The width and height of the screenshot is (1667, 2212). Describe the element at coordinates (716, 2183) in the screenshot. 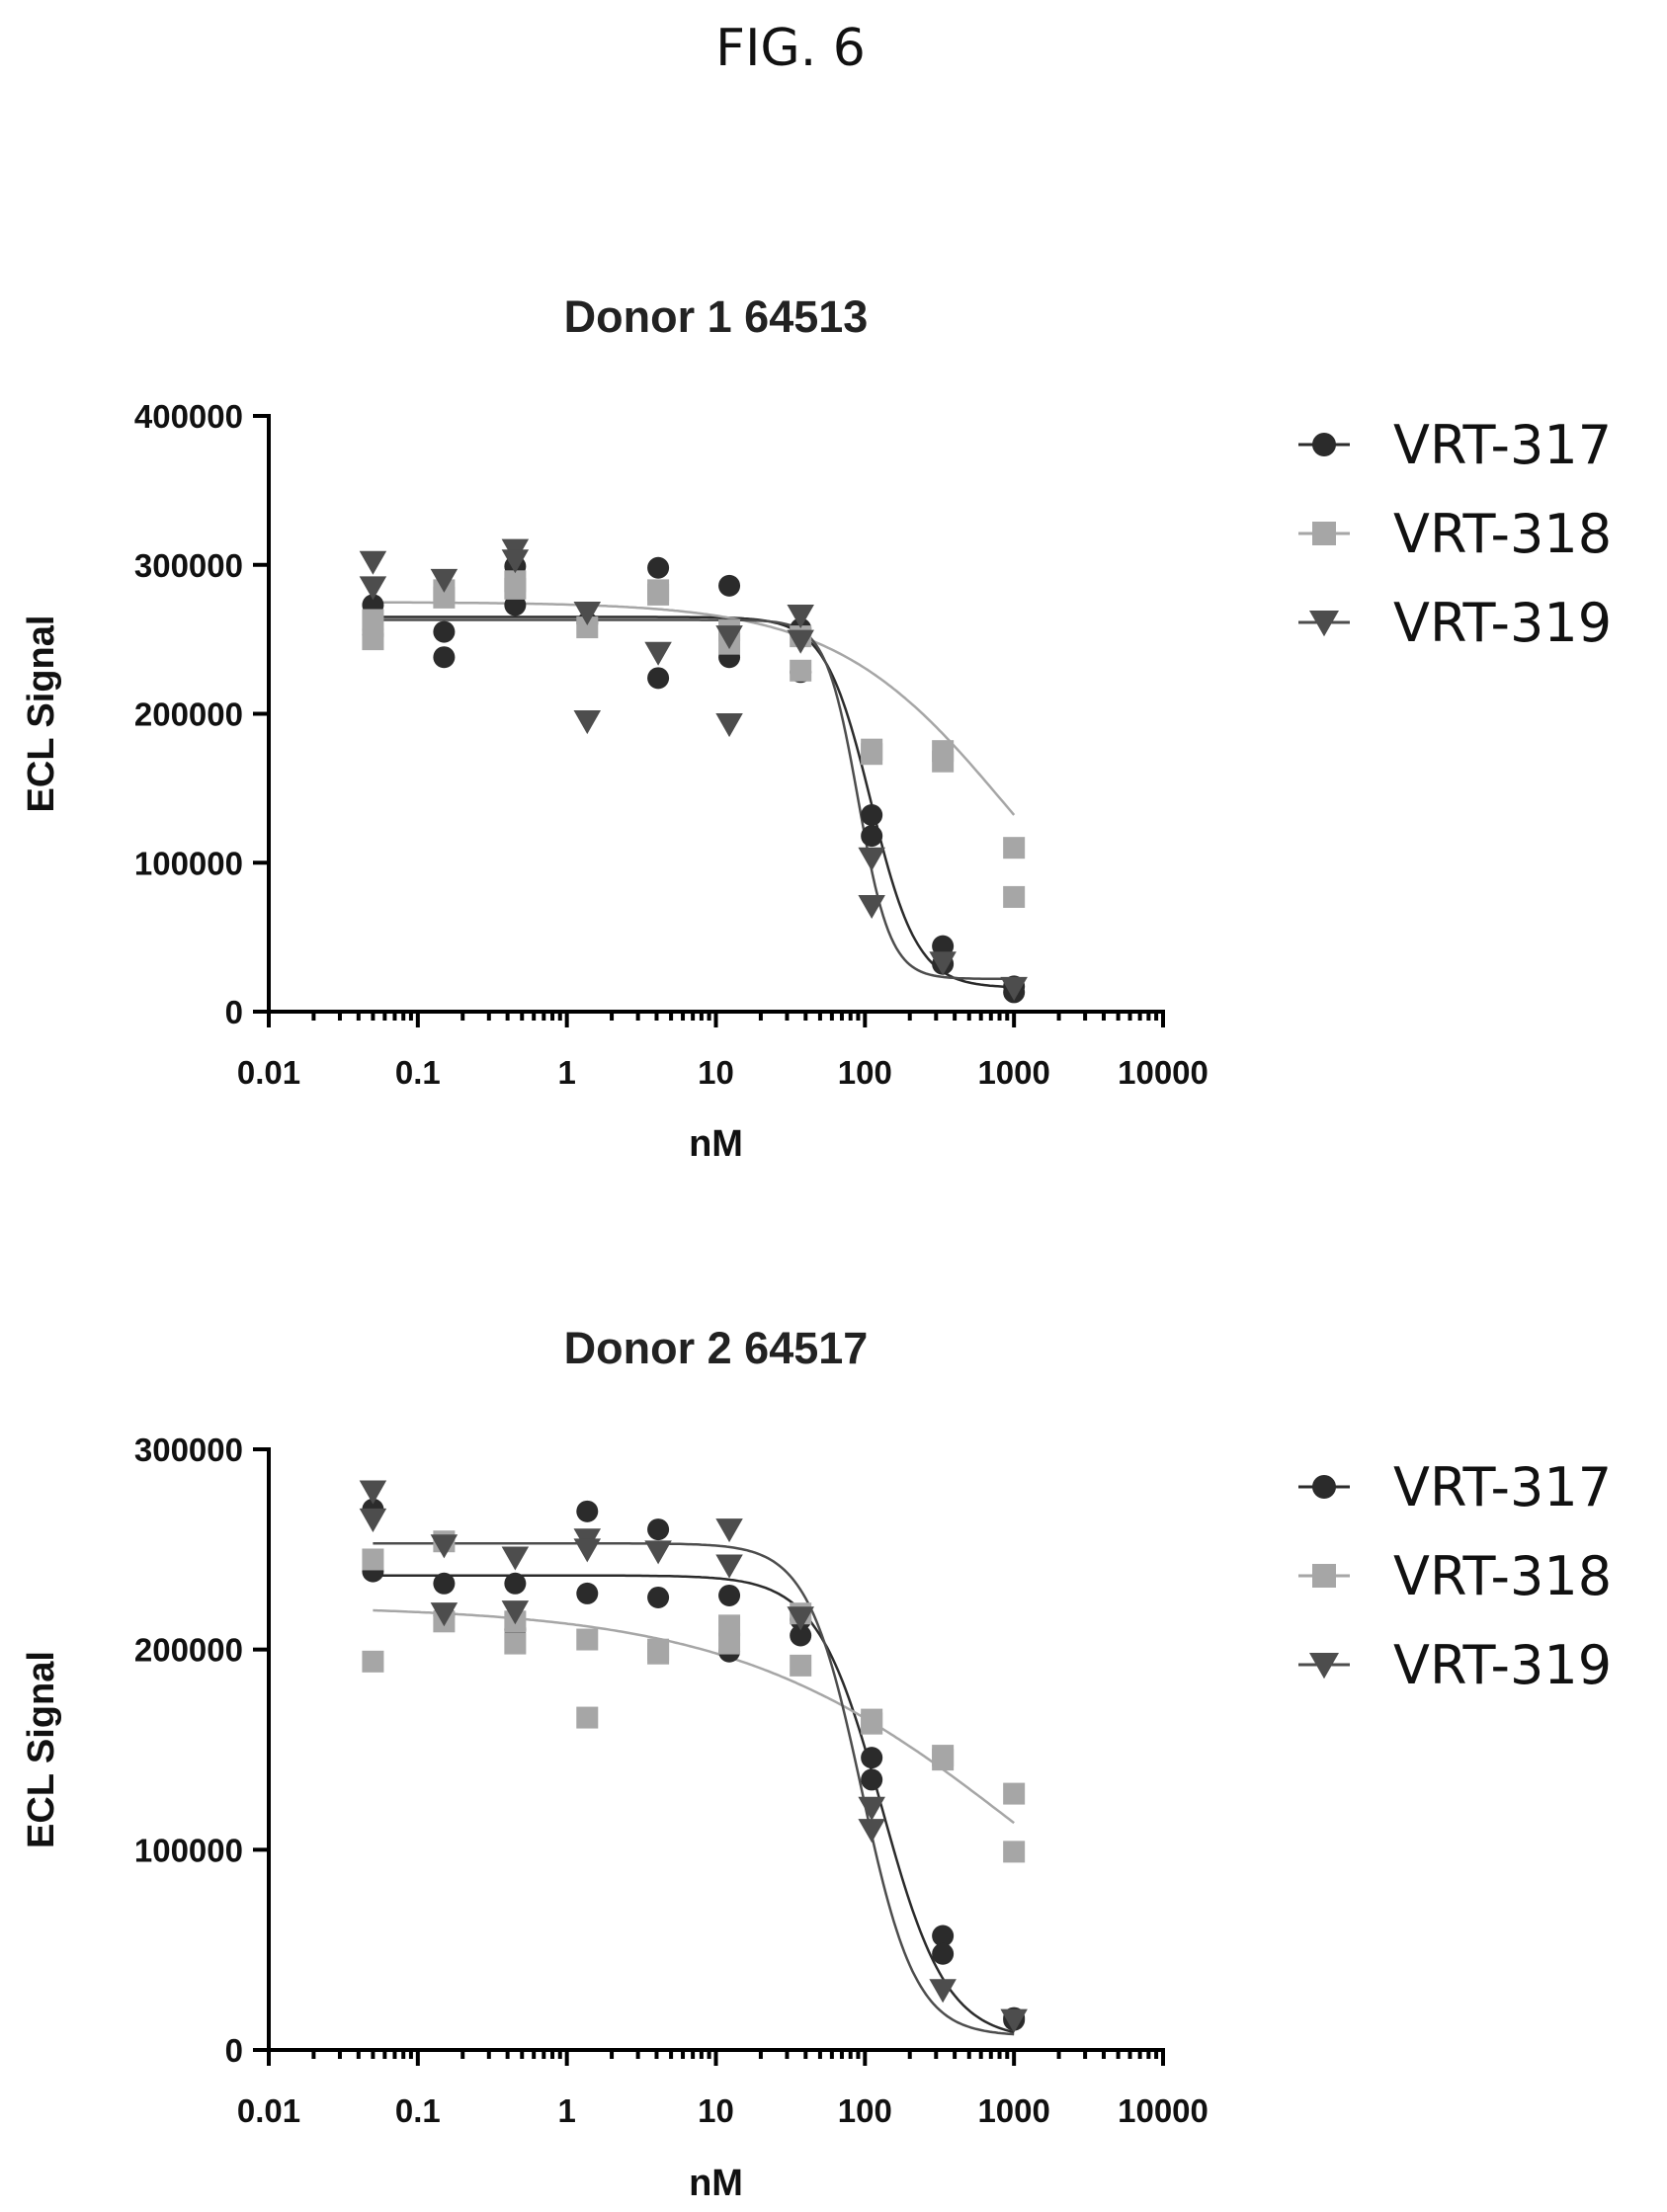

I see `x-axis-label: nM` at that location.